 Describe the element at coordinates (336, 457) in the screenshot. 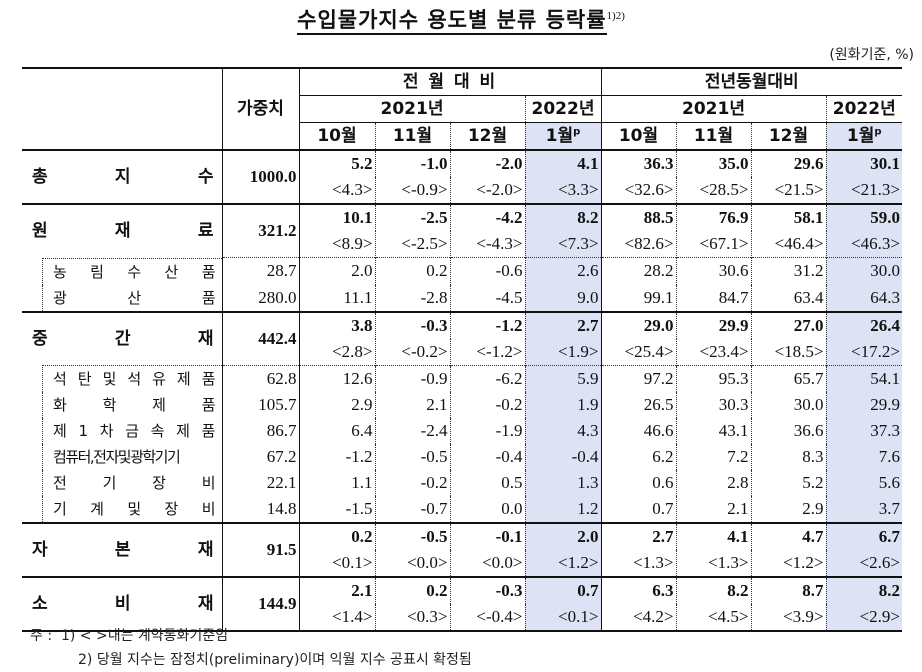

I see `mom-value: -1.2` at that location.